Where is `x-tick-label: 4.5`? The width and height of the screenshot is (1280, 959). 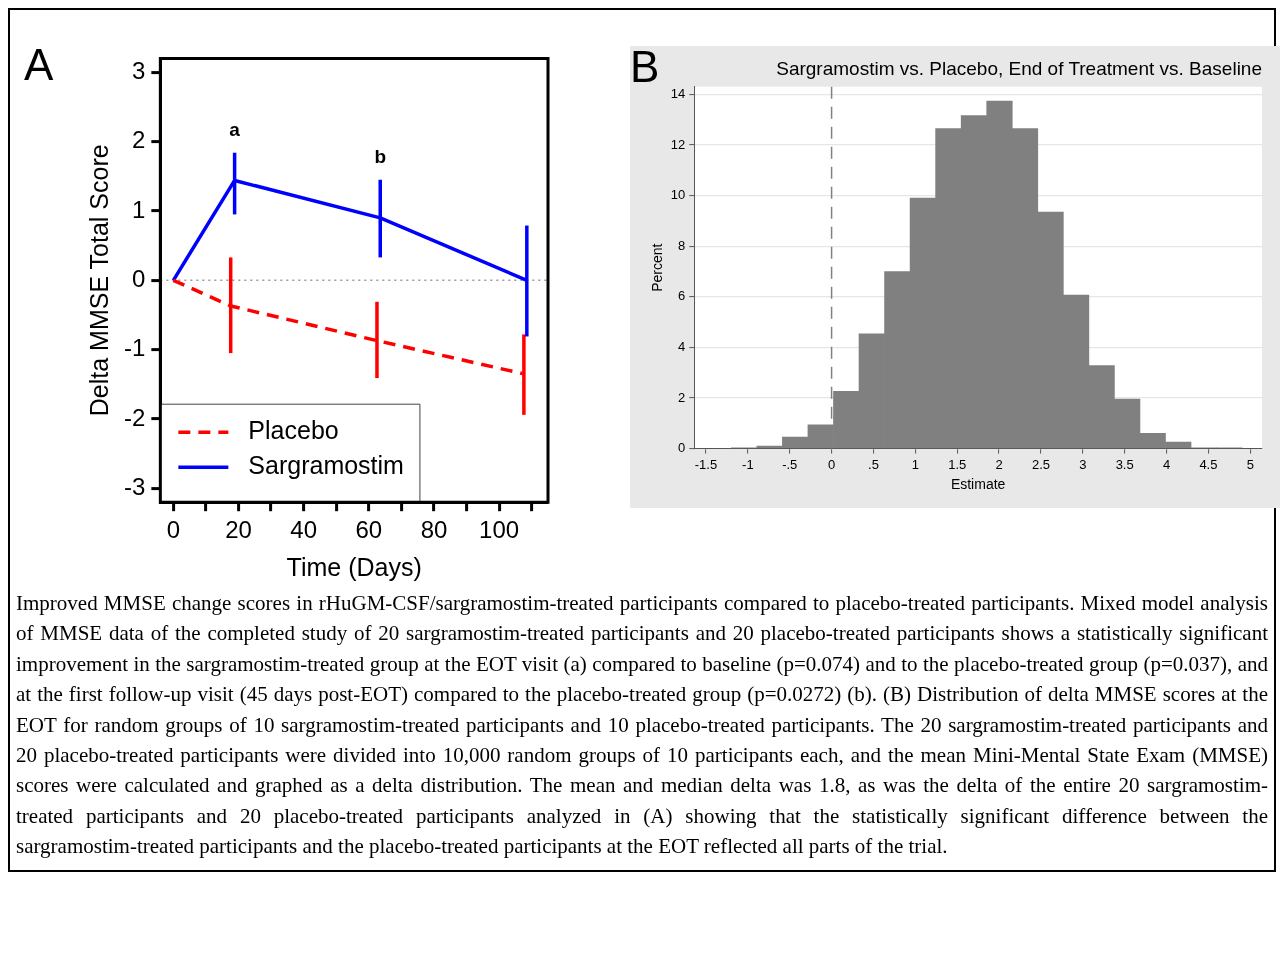 x-tick-label: 4.5 is located at coordinates (1208, 464).